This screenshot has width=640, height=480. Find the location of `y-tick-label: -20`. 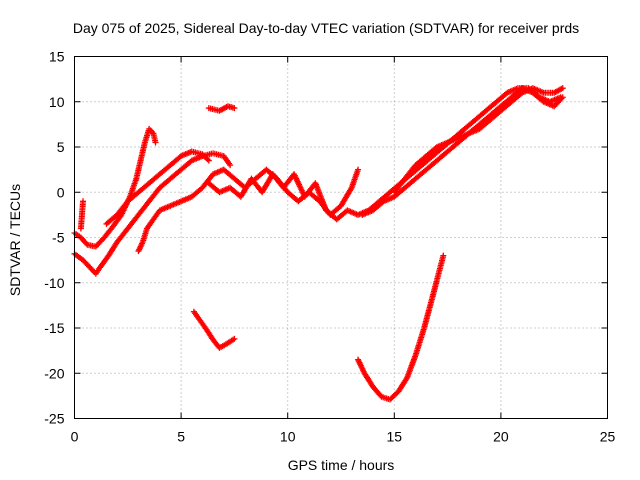

y-tick-label: -20 is located at coordinates (54, 373).